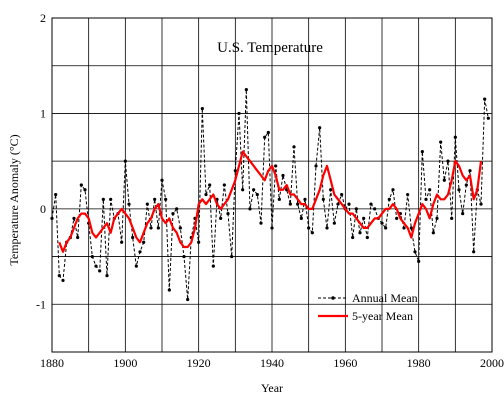  I want to click on x-tick-label: 1900, so click(125, 363).